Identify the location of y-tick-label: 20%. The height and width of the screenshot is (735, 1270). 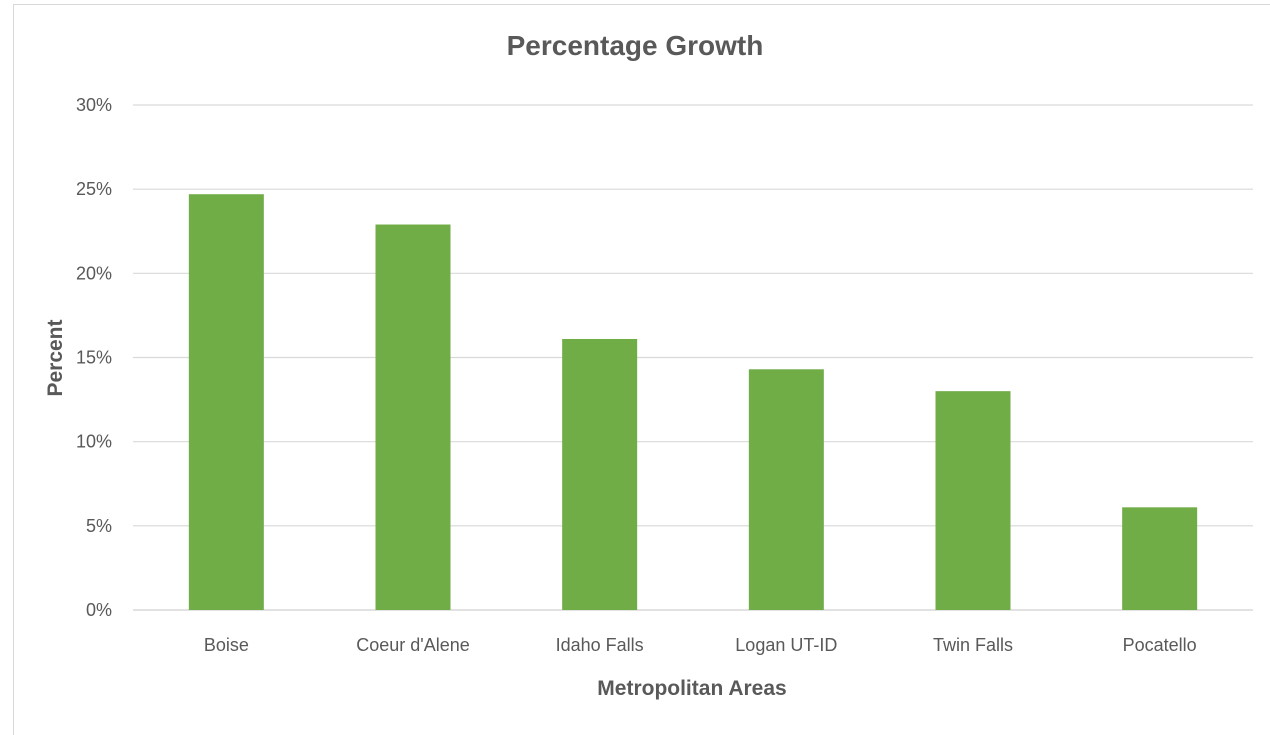
(94, 273).